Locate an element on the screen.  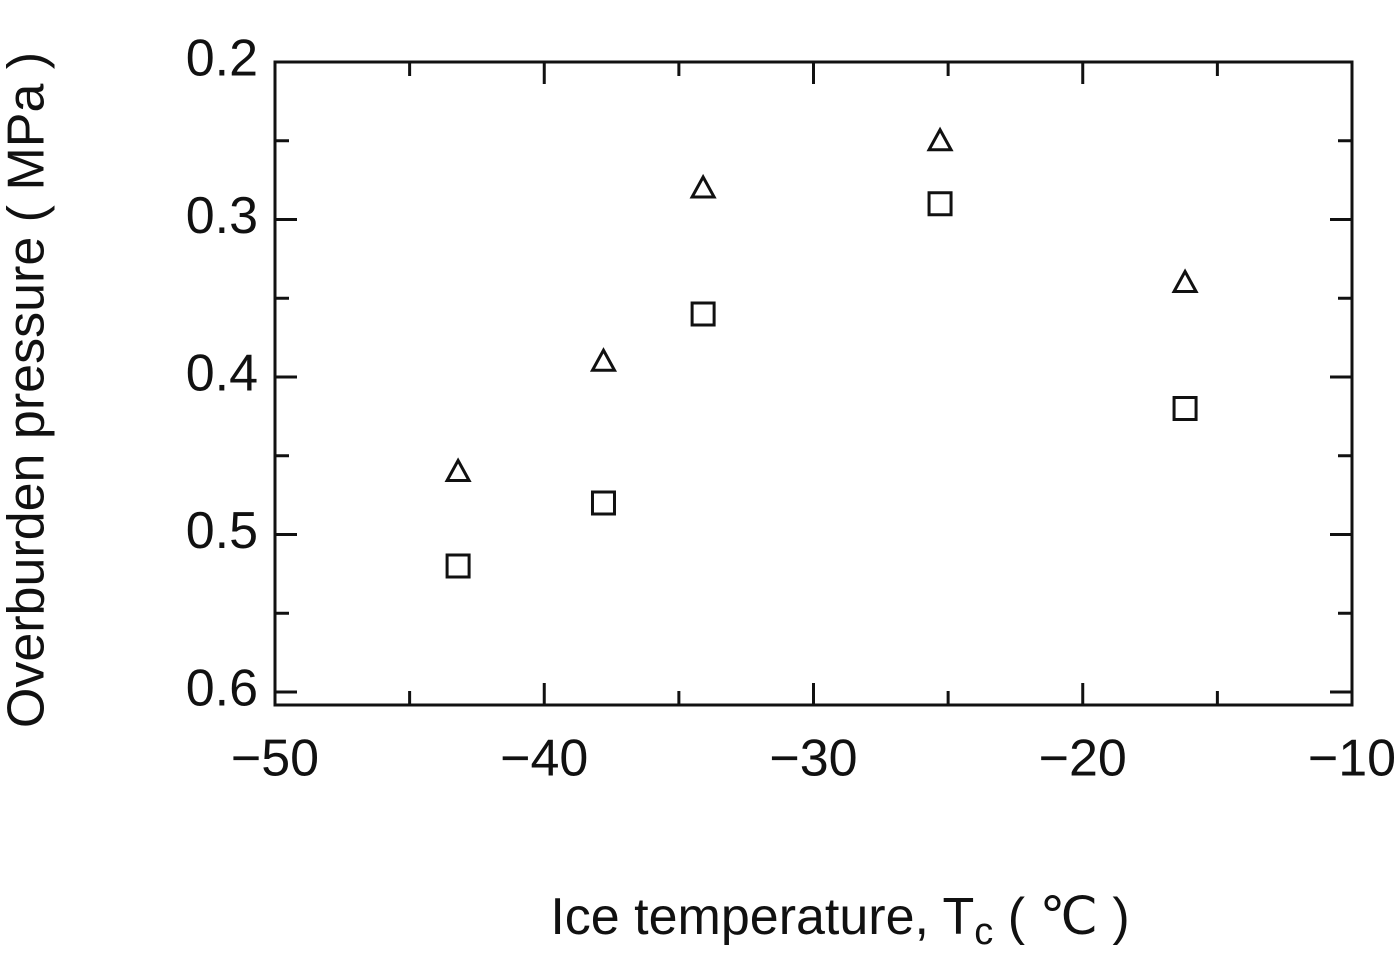
y-tick-label: 0.3 is located at coordinates (222, 216).